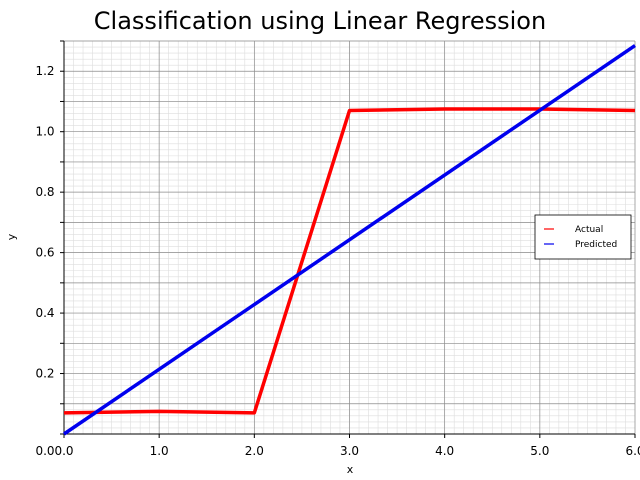 The image size is (640, 480). Describe the element at coordinates (44, 192) in the screenshot. I see `y-tick-label: 0.8` at that location.